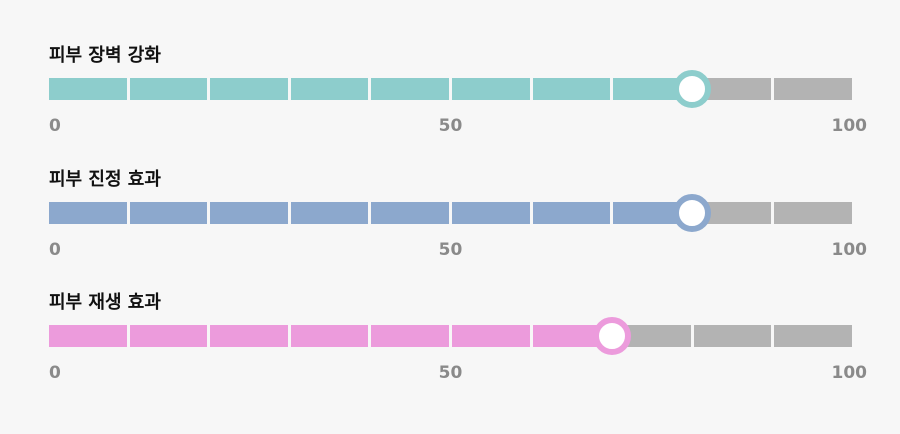 This screenshot has height=434, width=900. What do you see at coordinates (105, 302) in the screenshot?
I see `slider-title: 피부 재생 효과` at bounding box center [105, 302].